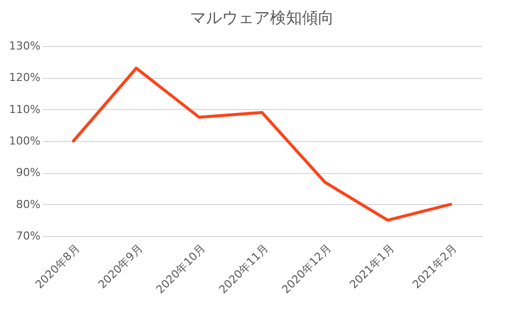  What do you see at coordinates (262, 17) in the screenshot?
I see `chart-title: マルウェア検知傾向` at bounding box center [262, 17].